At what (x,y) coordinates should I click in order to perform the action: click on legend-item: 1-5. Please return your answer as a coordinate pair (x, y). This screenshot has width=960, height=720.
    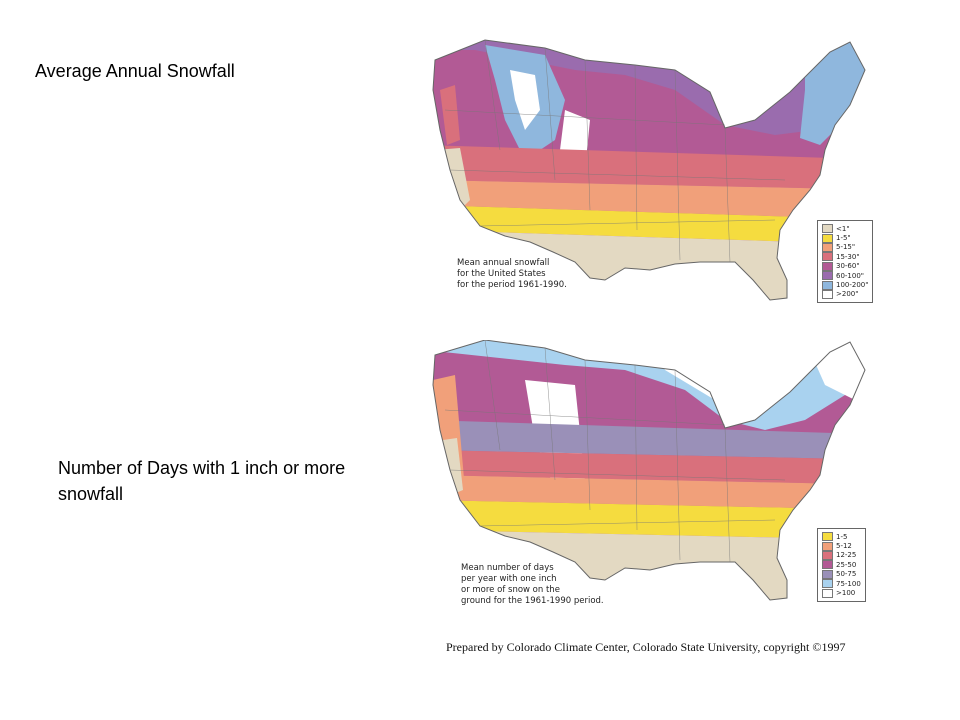
    Looking at the image, I should click on (841, 537).